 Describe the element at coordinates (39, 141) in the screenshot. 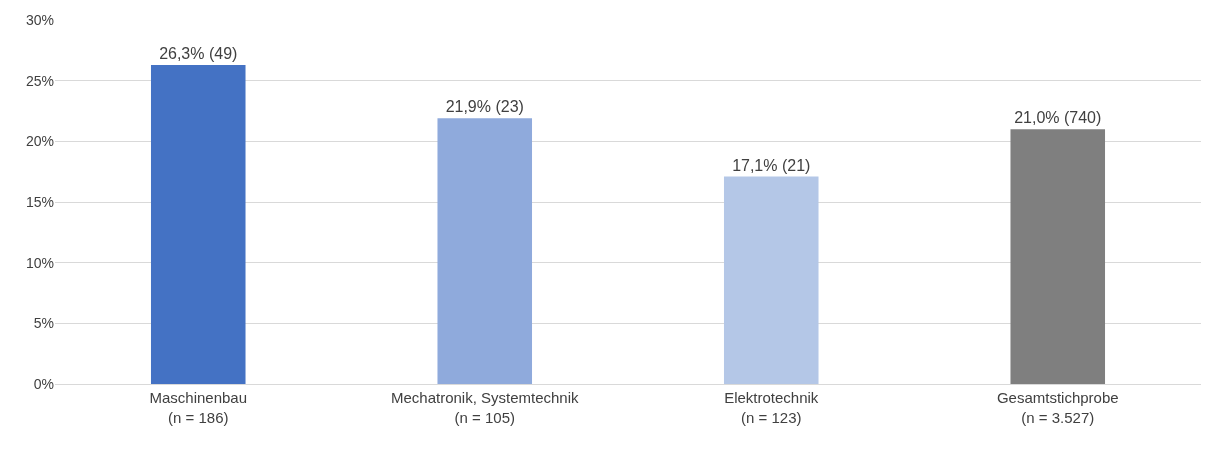

I see `y-tick-label: 20%` at that location.